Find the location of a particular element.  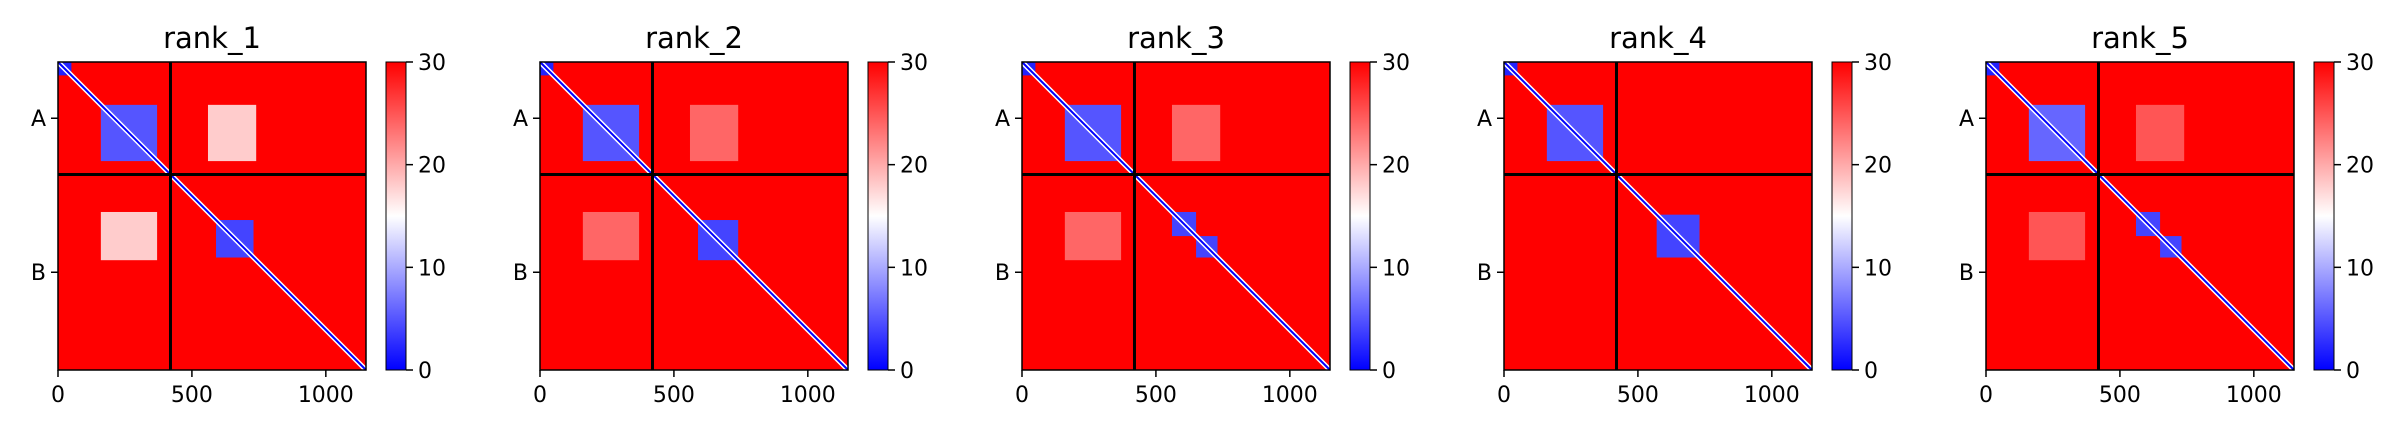

chart-title: rank_2 is located at coordinates (694, 38).